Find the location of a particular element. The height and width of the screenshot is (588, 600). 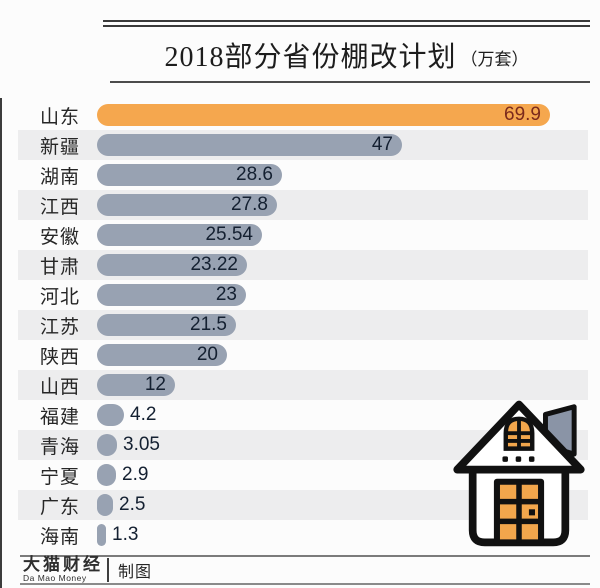

bar-value-10: 4.2 is located at coordinates (143, 414).